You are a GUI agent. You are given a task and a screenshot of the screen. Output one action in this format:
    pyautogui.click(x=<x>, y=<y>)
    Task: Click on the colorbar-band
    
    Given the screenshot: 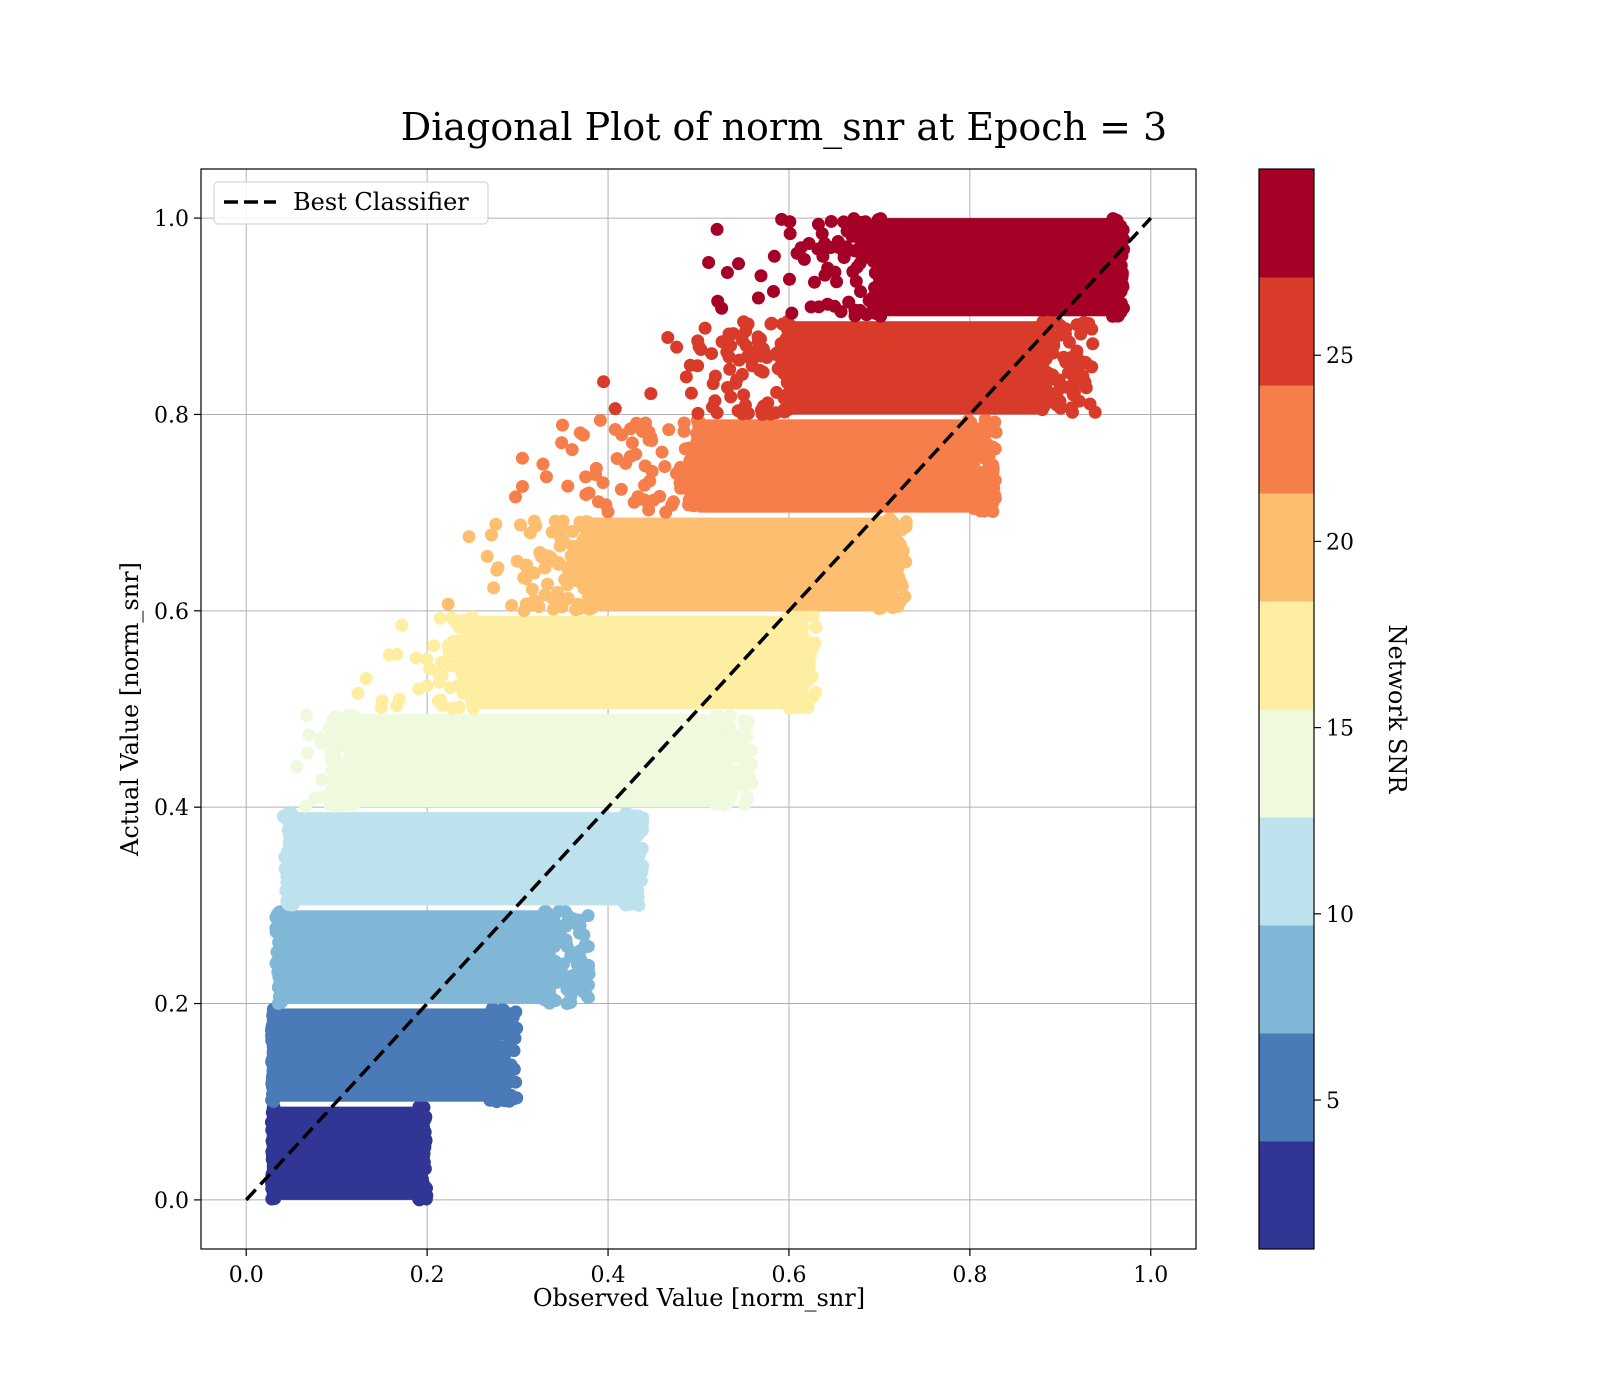 What is the action you would take?
    pyautogui.click(x=1286, y=871)
    